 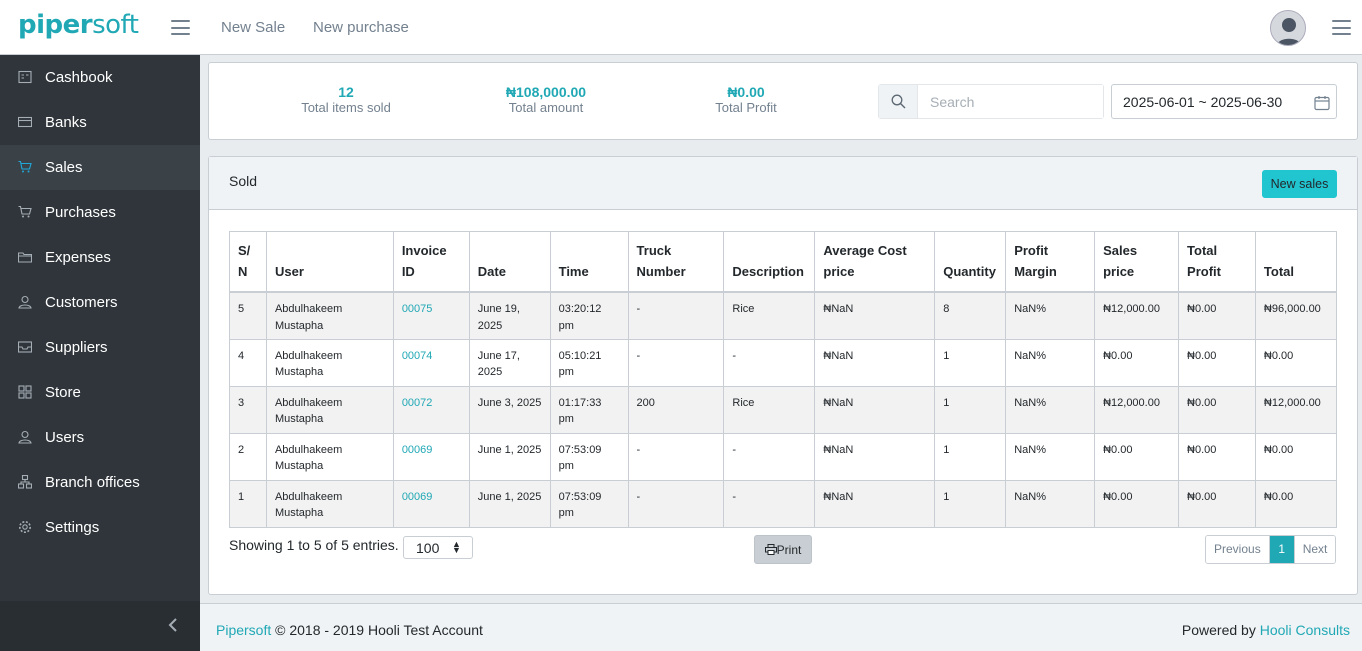 What do you see at coordinates (314, 545) in the screenshot?
I see `entries-info: Showing 1 to 5 of 5 entries.` at bounding box center [314, 545].